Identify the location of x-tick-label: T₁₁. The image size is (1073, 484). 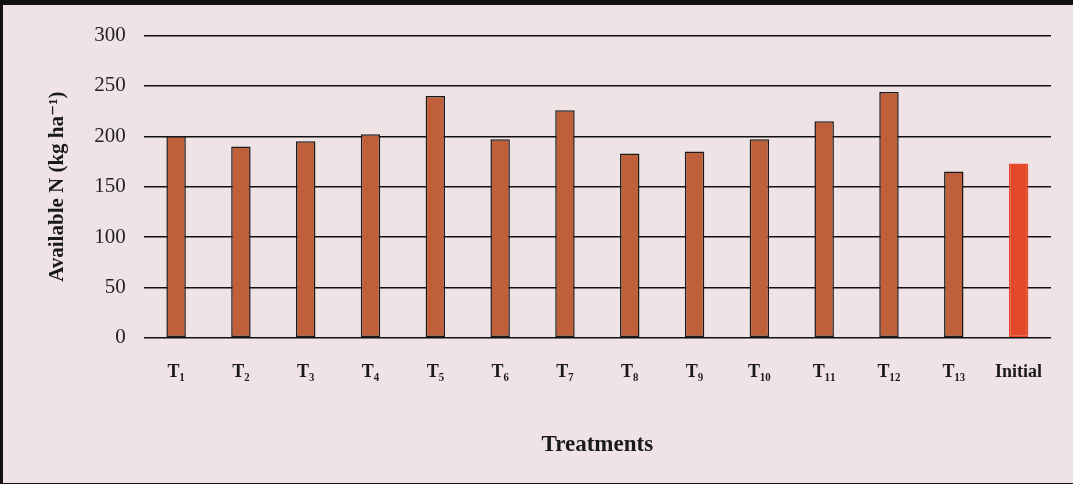
(824, 371).